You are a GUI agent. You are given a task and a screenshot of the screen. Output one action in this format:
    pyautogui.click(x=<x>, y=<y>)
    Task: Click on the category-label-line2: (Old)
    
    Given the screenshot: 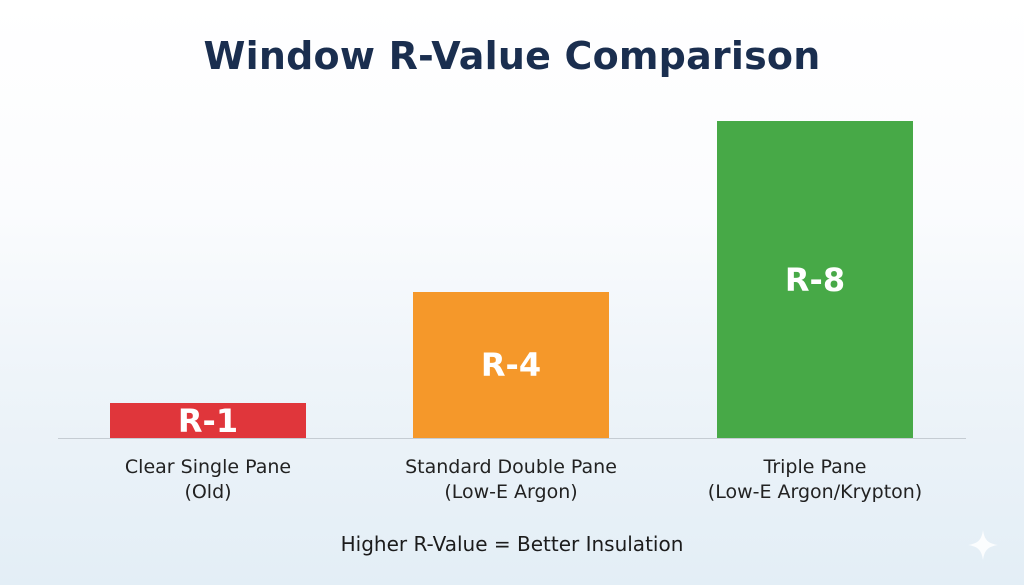 What is the action you would take?
    pyautogui.click(x=208, y=492)
    